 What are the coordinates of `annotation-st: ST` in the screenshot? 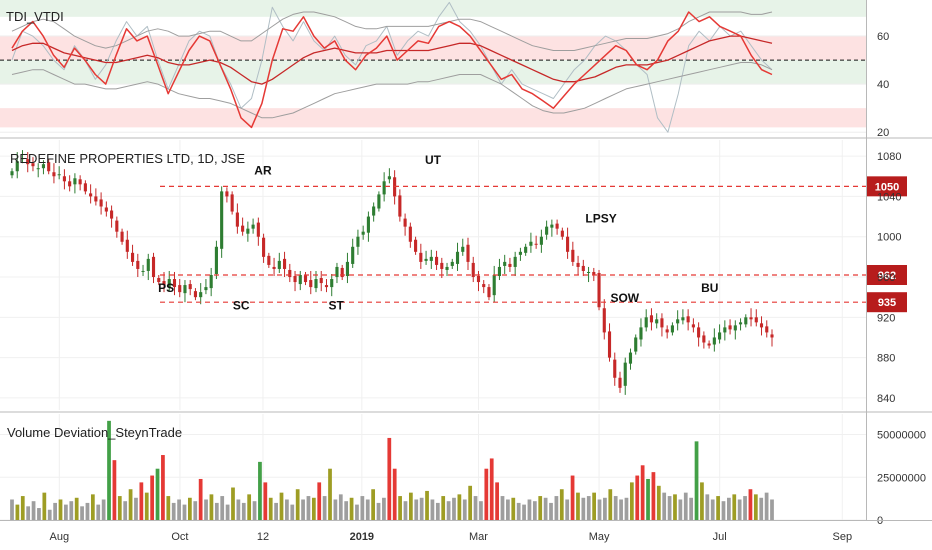 It's located at (336, 305).